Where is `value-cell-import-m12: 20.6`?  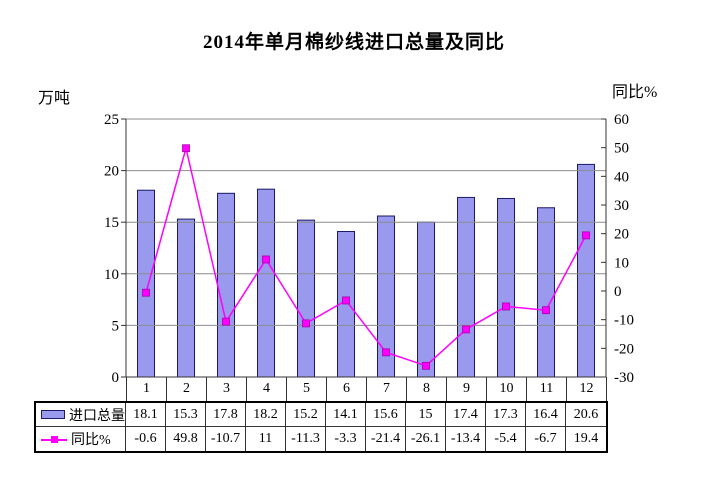 value-cell-import-m12: 20.6 is located at coordinates (586, 415).